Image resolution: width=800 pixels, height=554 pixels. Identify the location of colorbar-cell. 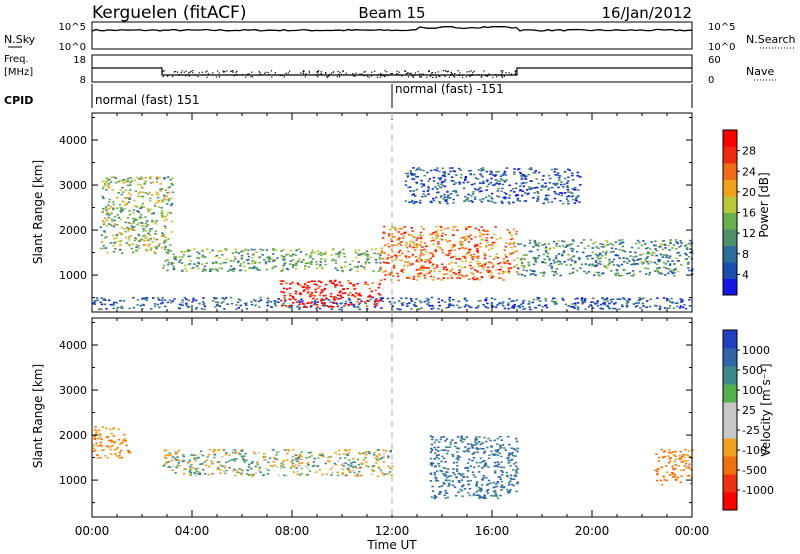
(730, 465).